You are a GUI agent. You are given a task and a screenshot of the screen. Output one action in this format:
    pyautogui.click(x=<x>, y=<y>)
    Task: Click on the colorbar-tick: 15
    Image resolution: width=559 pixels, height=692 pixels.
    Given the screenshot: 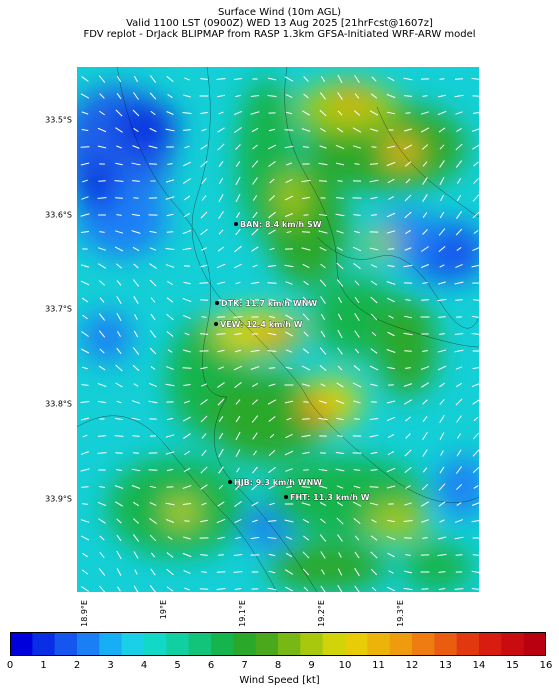 What is the action you would take?
    pyautogui.click(x=512, y=665)
    